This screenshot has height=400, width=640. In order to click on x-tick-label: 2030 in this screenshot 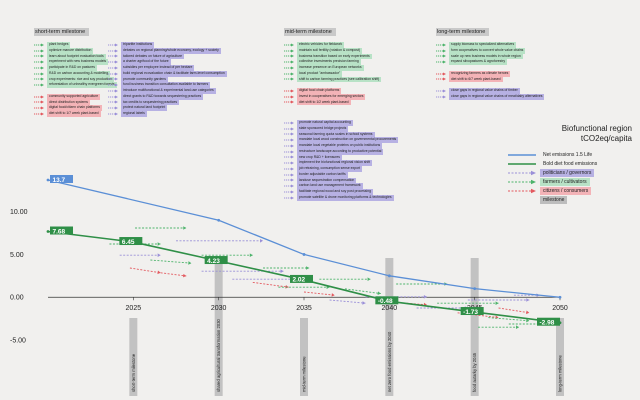, I will do `click(219, 308)`.